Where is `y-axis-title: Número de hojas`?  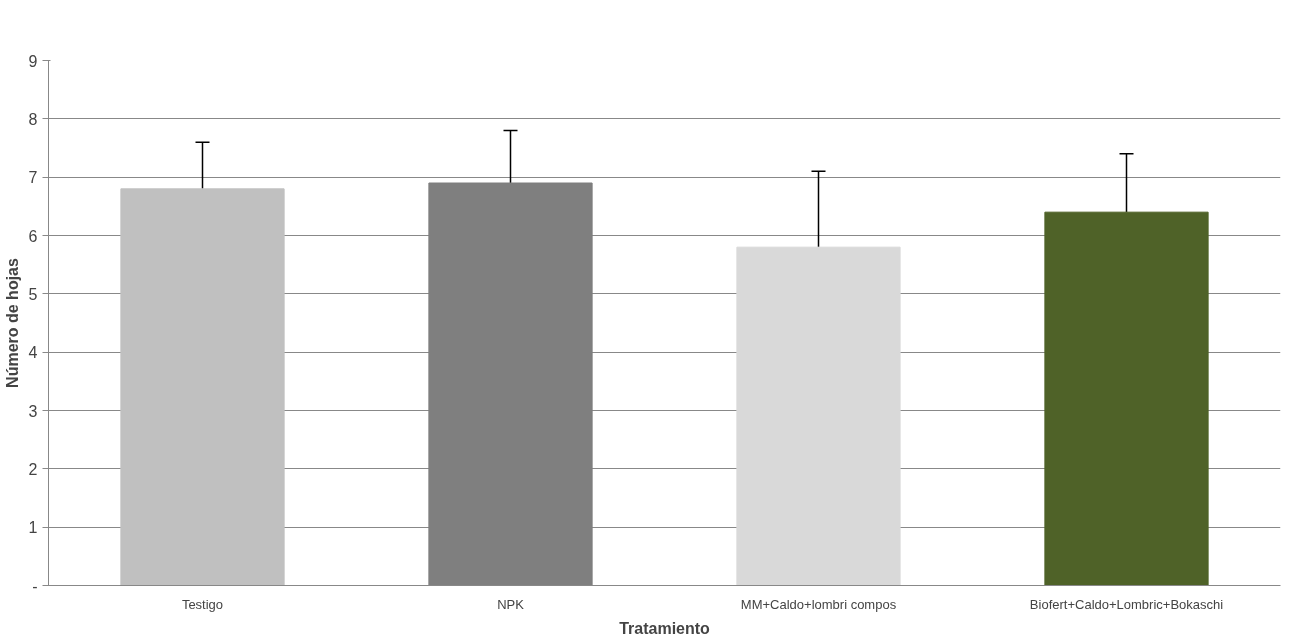 y-axis-title: Número de hojas is located at coordinates (12, 323).